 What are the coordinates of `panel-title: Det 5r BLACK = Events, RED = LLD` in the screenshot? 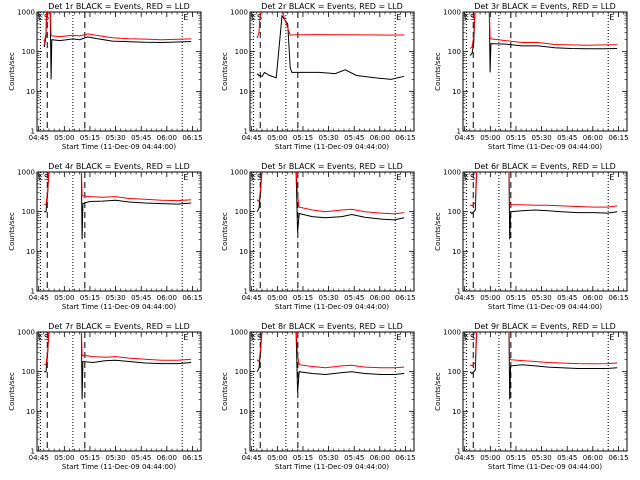 It's located at (332, 166).